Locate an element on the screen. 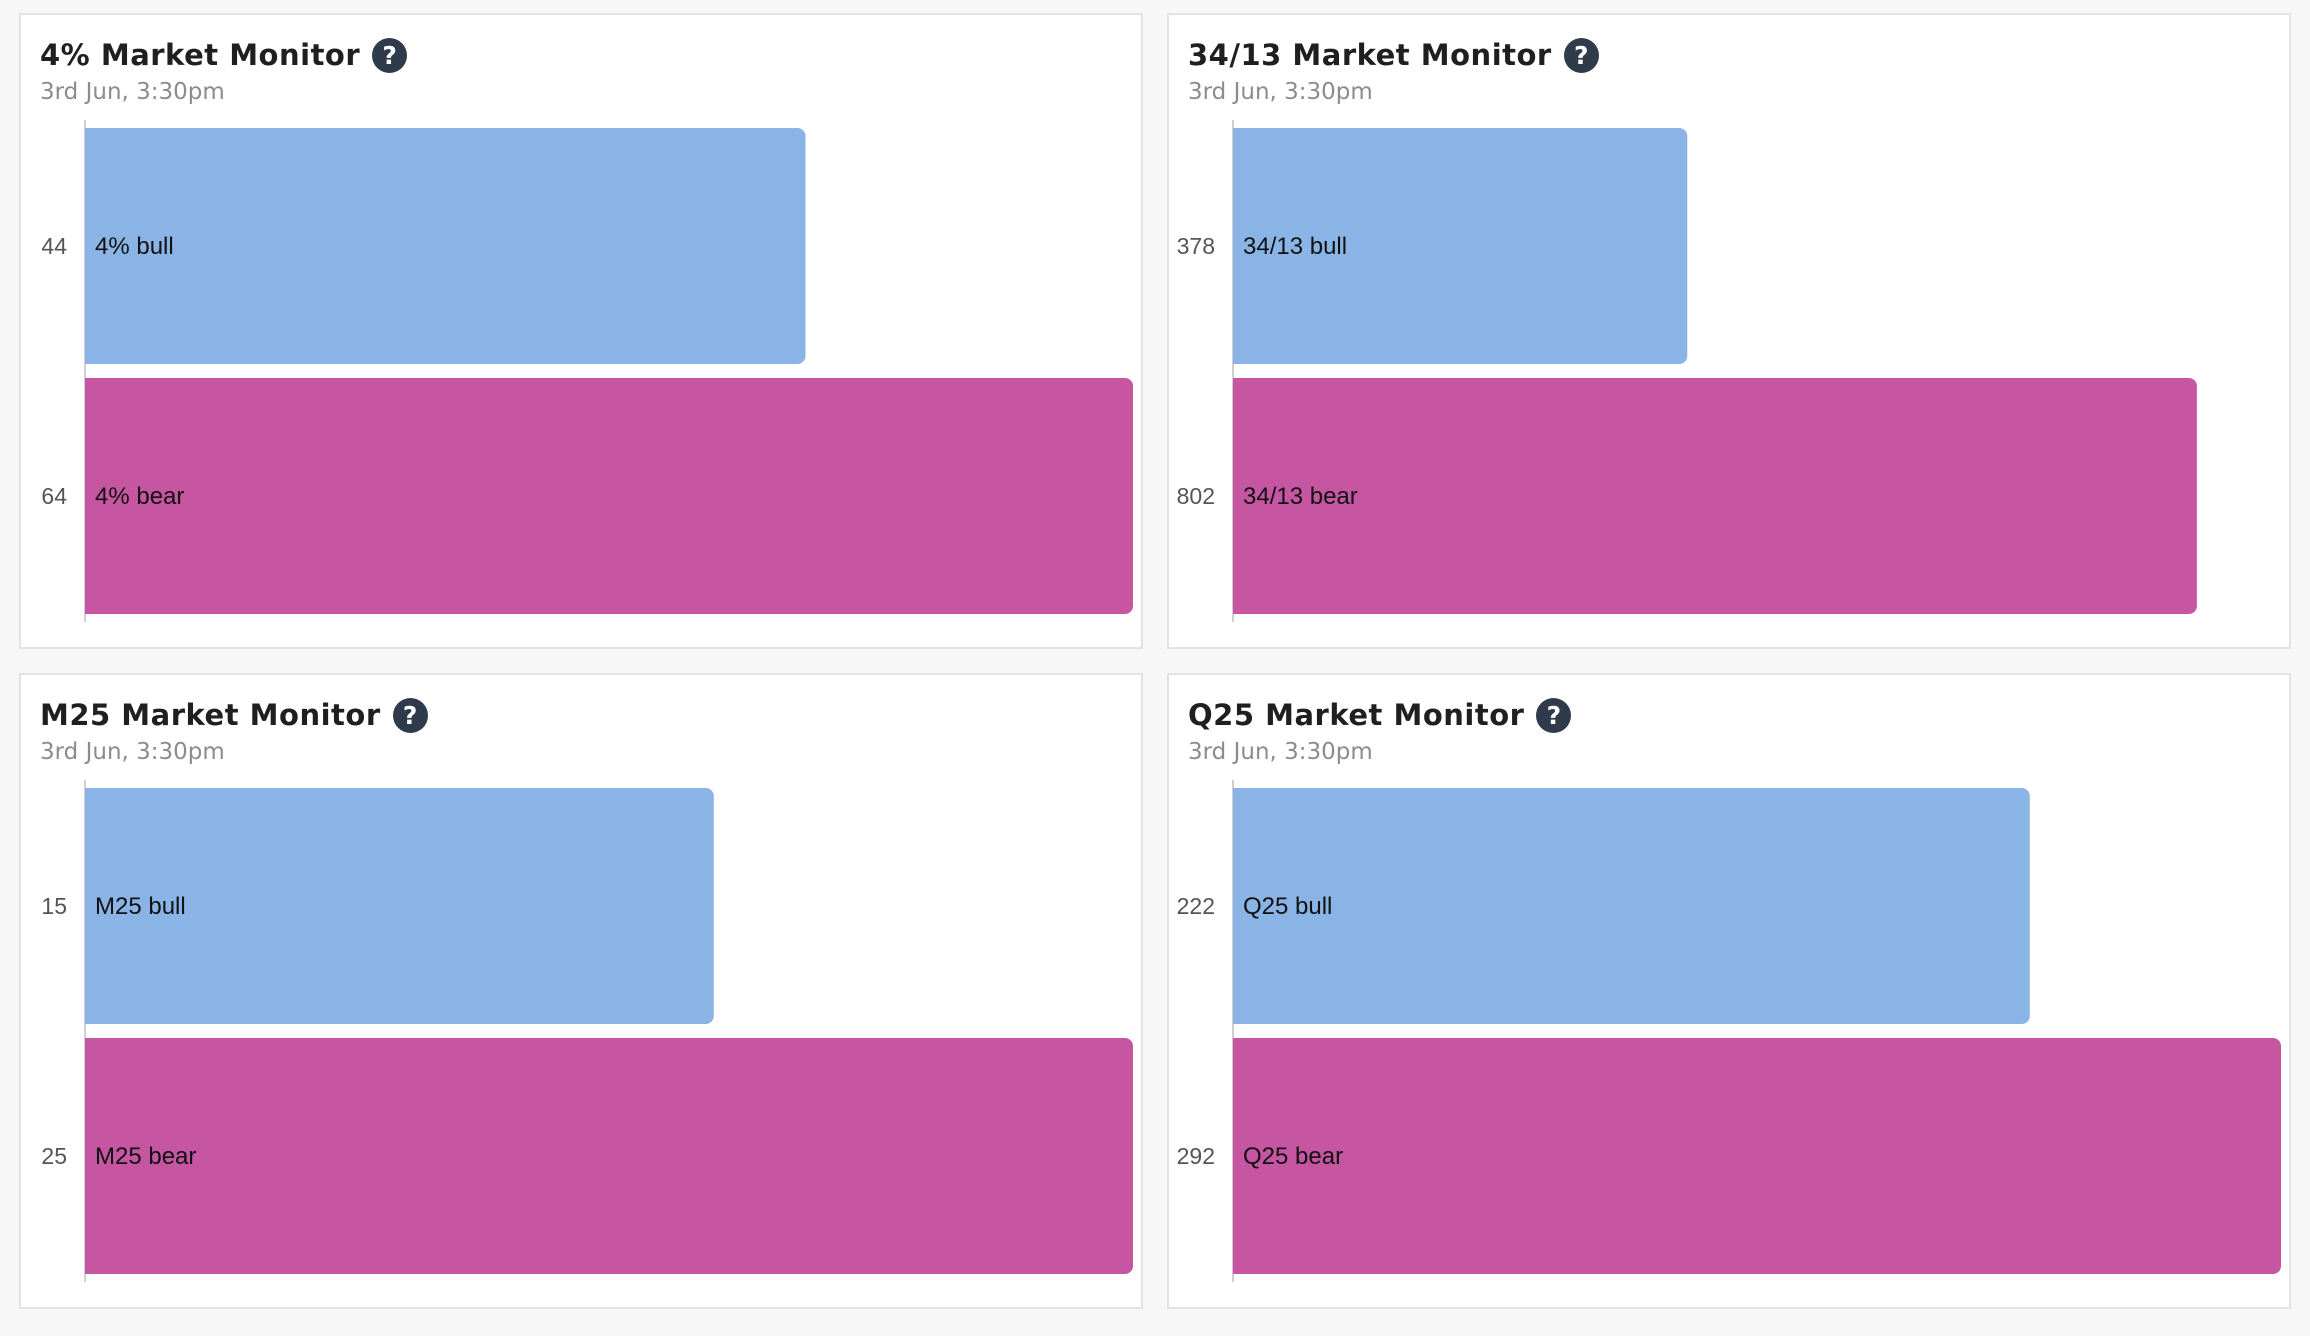 The image size is (2310, 1336). bull-value-label: 15 is located at coordinates (54, 906).